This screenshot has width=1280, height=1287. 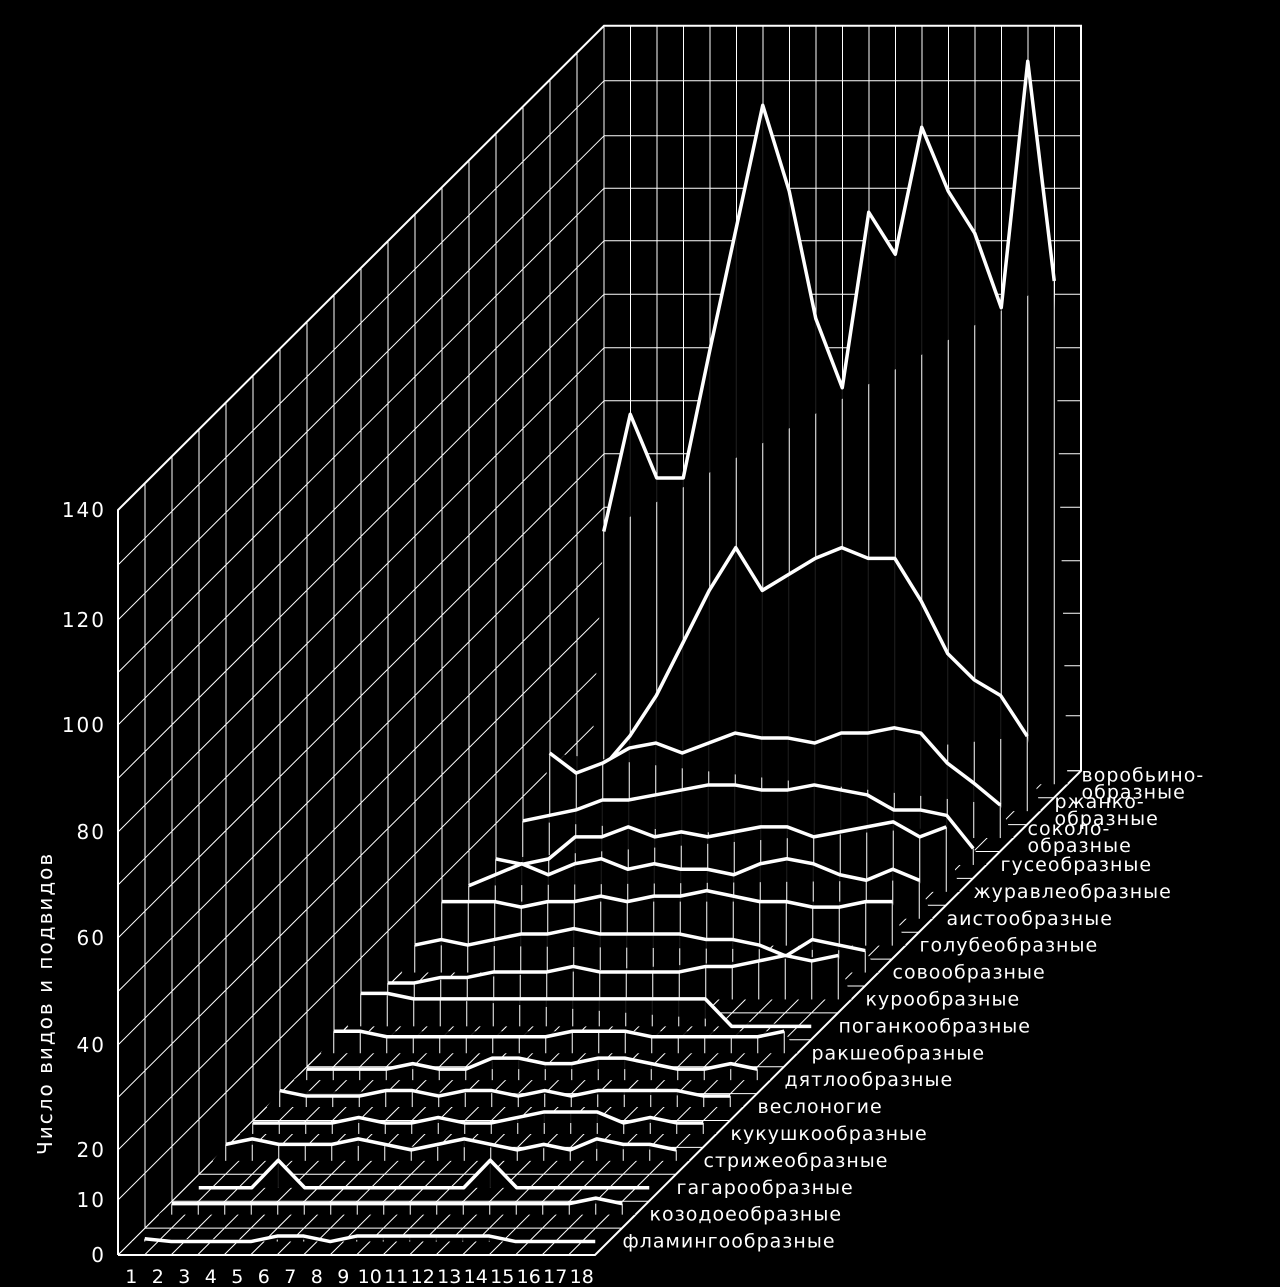 I want to click on y-tick-label: 100, so click(x=84, y=725).